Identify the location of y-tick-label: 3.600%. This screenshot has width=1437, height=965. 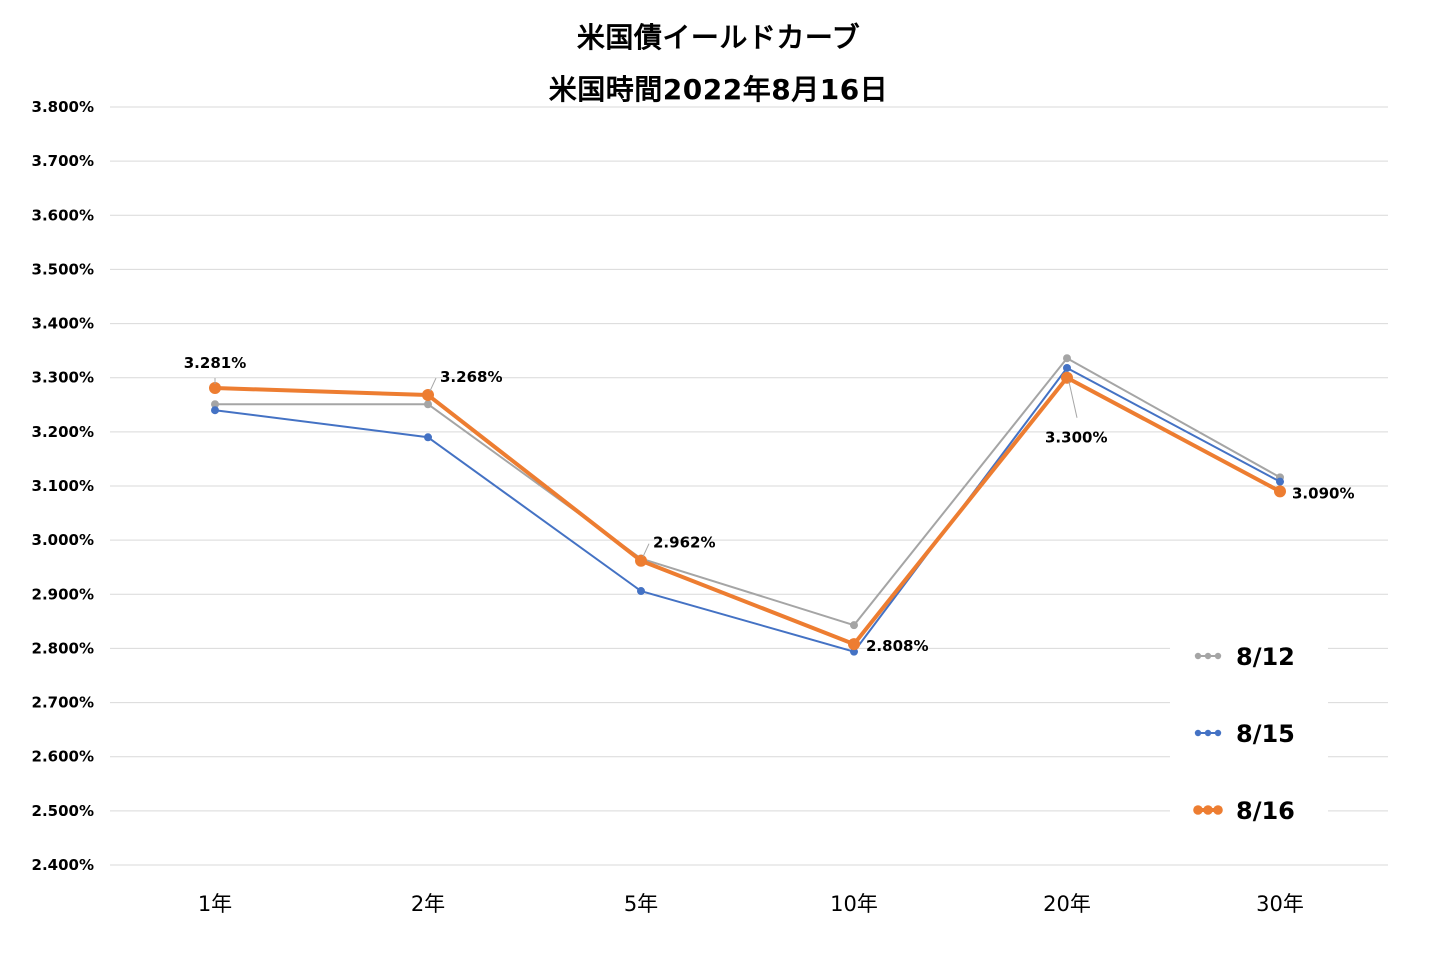
(63, 215).